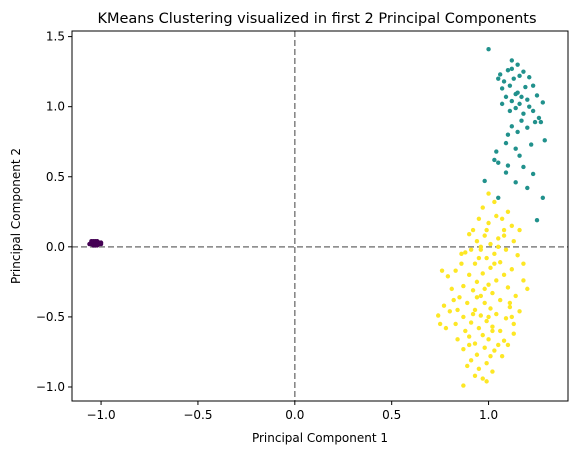 This screenshot has height=455, width=582. I want to click on y-tick-label: 0.5, so click(55, 177).